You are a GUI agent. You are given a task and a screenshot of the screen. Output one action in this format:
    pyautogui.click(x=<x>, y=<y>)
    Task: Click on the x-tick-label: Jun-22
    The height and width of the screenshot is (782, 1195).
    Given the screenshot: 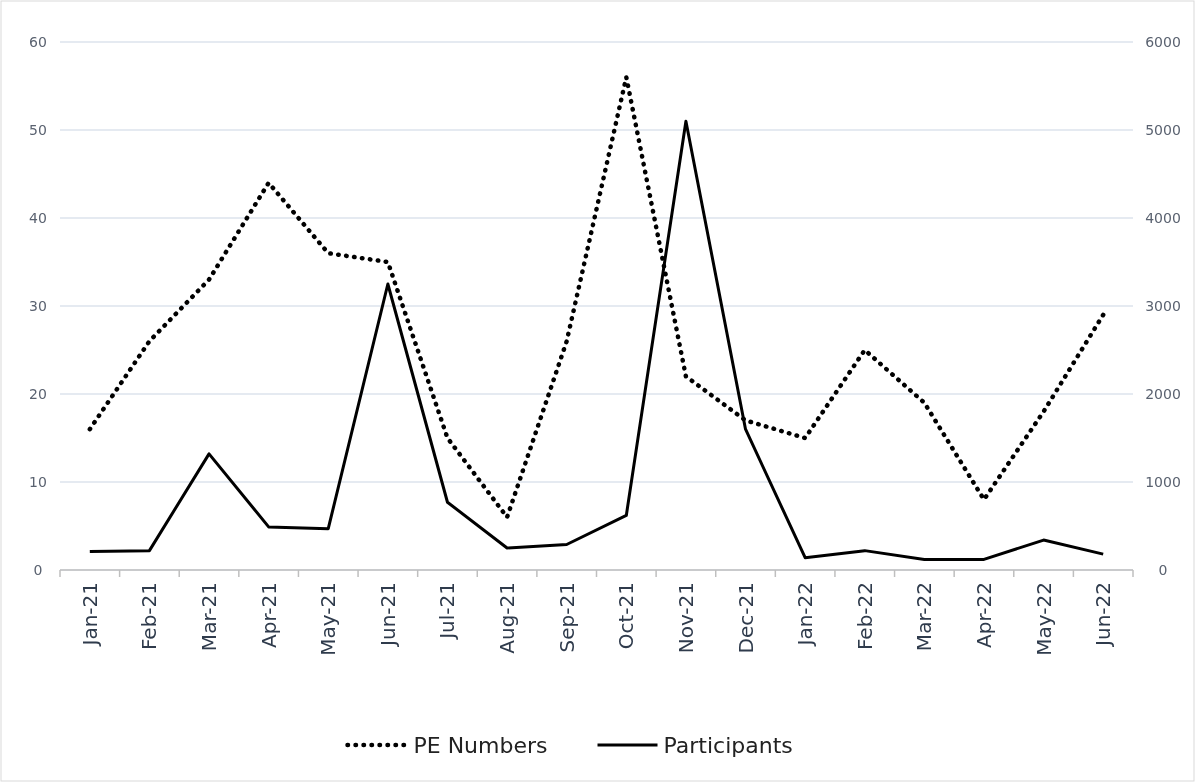 What is the action you would take?
    pyautogui.click(x=1103, y=615)
    